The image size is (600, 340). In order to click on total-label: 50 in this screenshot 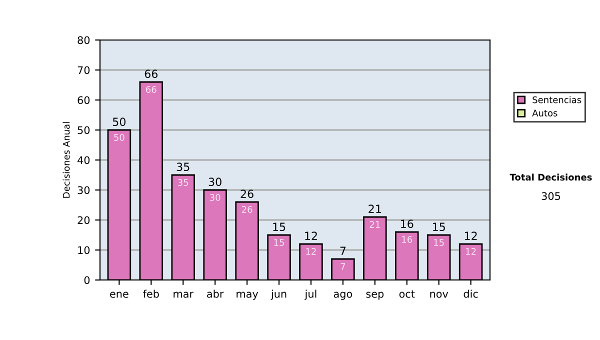, I will do `click(119, 122)`.